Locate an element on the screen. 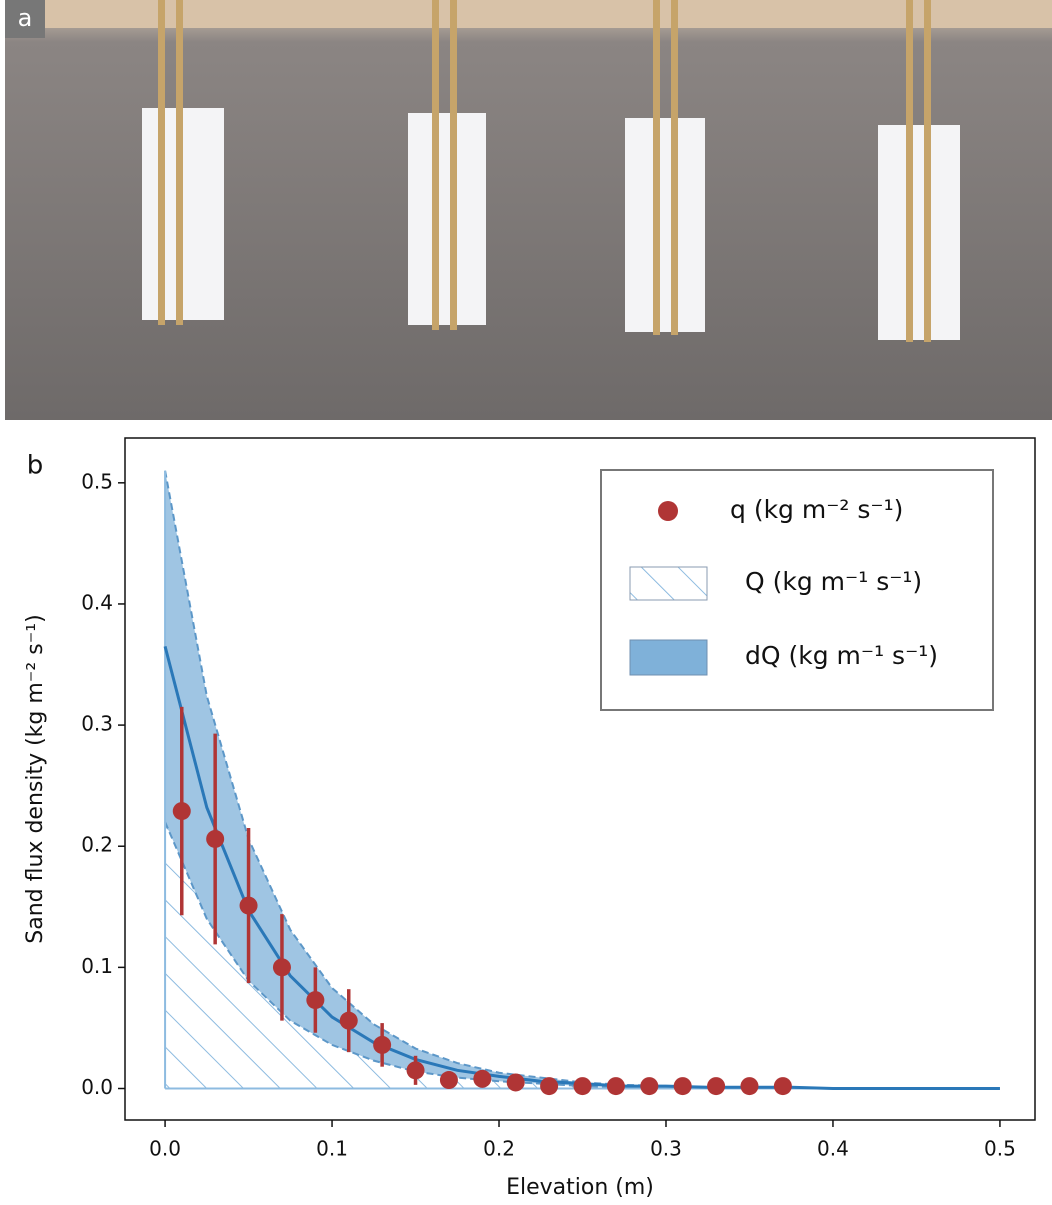 The image size is (1052, 1205). x-tick-label: 0.1 is located at coordinates (332, 1149).